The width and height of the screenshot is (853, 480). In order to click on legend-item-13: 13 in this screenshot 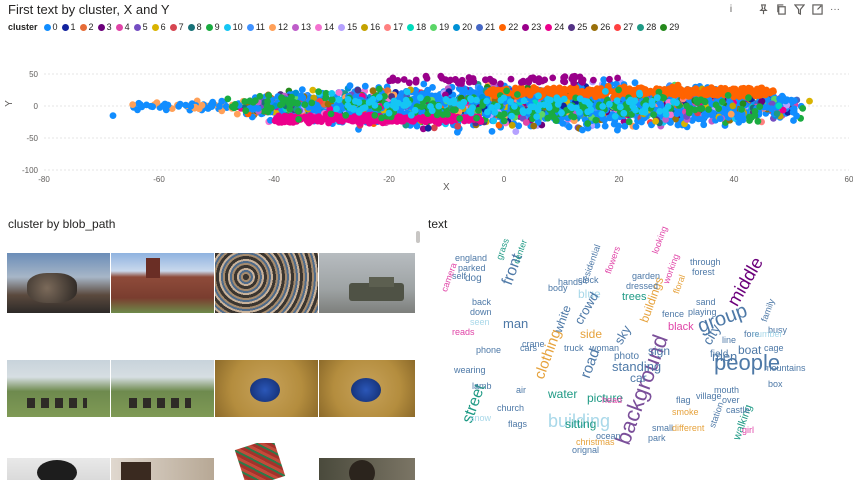, I will do `click(301, 27)`.